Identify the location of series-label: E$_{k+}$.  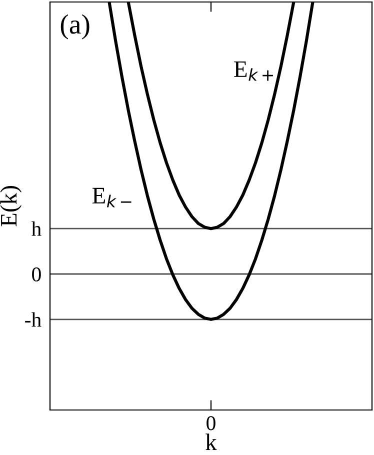
(253, 71).